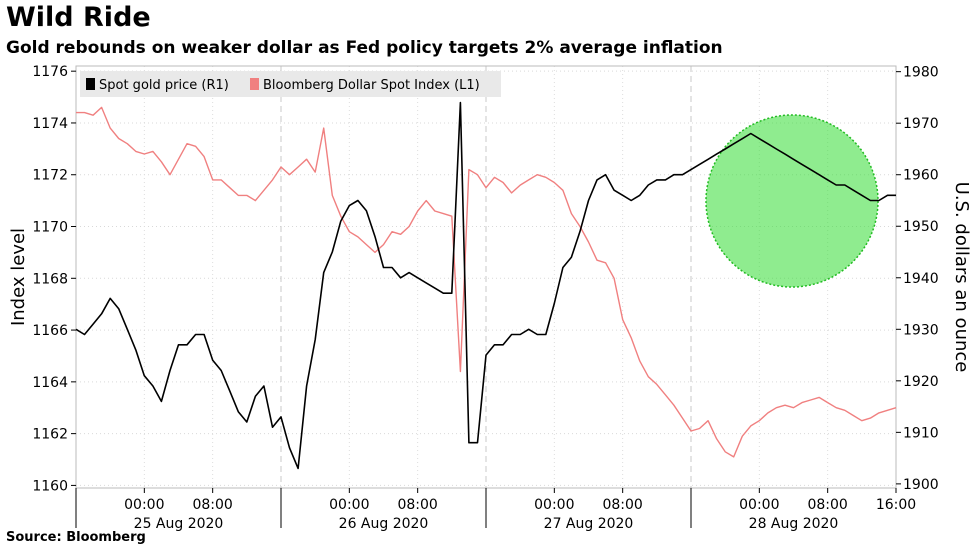 The image size is (977, 549). I want to click on right-tick-label: 1980, so click(921, 73).